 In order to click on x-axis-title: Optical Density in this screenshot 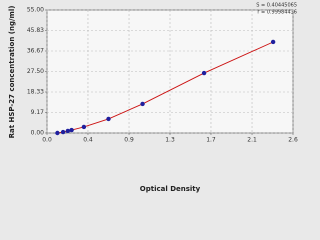, I will do `click(170, 189)`.